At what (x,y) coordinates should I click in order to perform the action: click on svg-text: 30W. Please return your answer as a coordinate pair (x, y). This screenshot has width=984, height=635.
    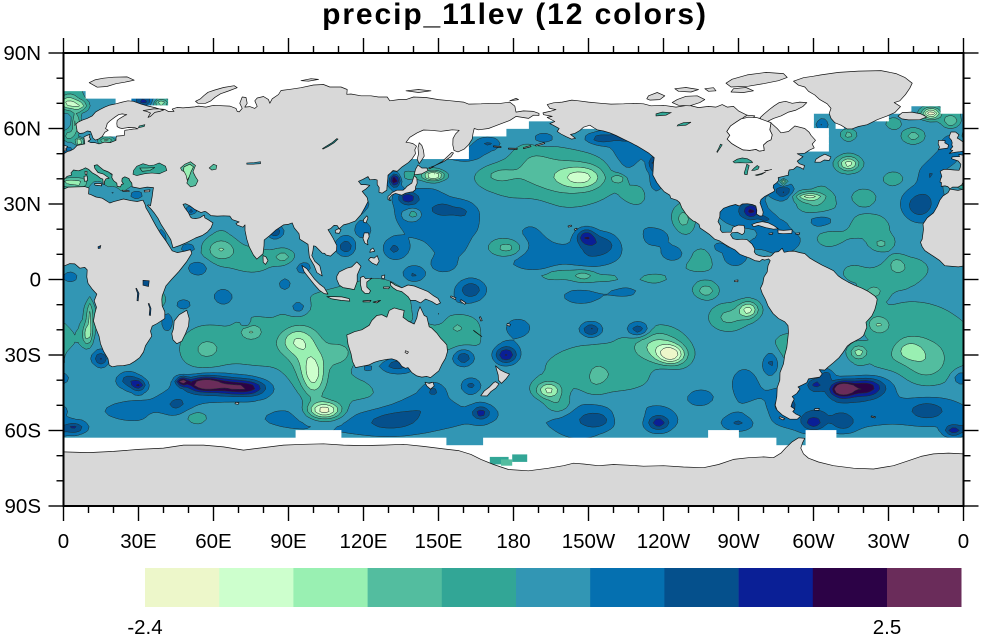
    Looking at the image, I should click on (888, 541).